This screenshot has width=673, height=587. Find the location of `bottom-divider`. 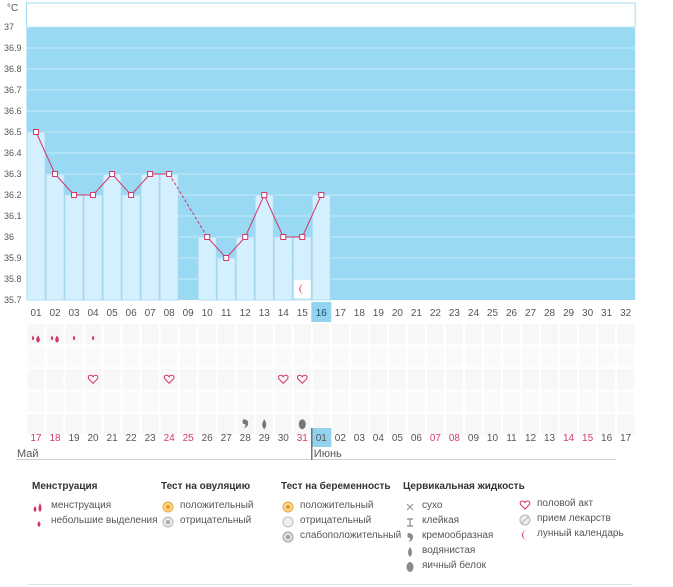

bottom-divider is located at coordinates (330, 584).